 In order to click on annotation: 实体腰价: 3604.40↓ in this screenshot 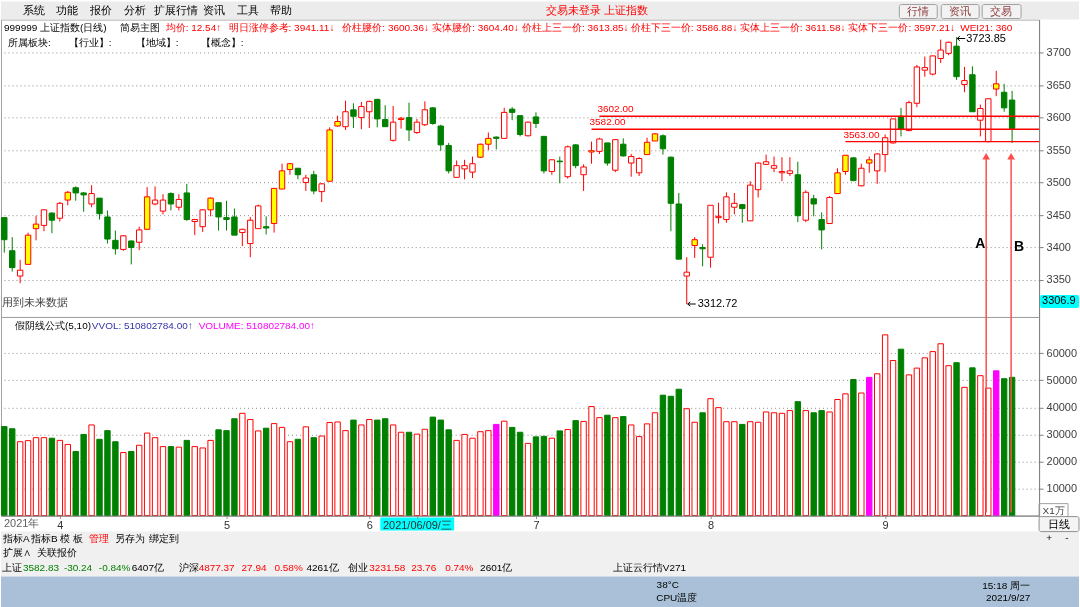, I will do `click(475, 27)`.